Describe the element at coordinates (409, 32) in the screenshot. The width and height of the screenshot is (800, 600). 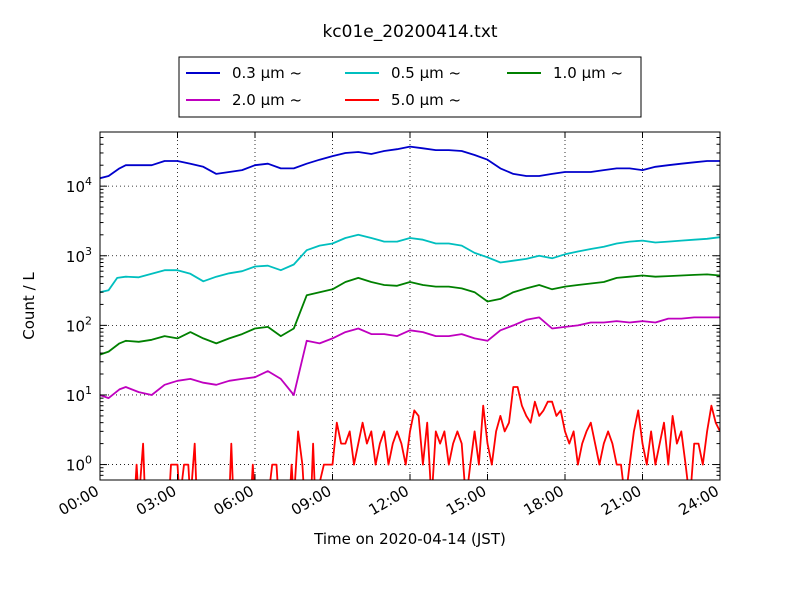
I see `chart-title: kc01e_20200414.txt` at that location.